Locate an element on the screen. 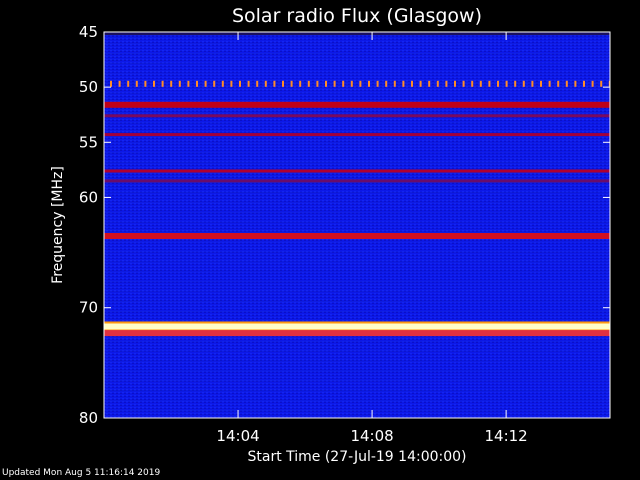 This screenshot has width=640, height=480. x-tick-label: 14:12 is located at coordinates (506, 436).